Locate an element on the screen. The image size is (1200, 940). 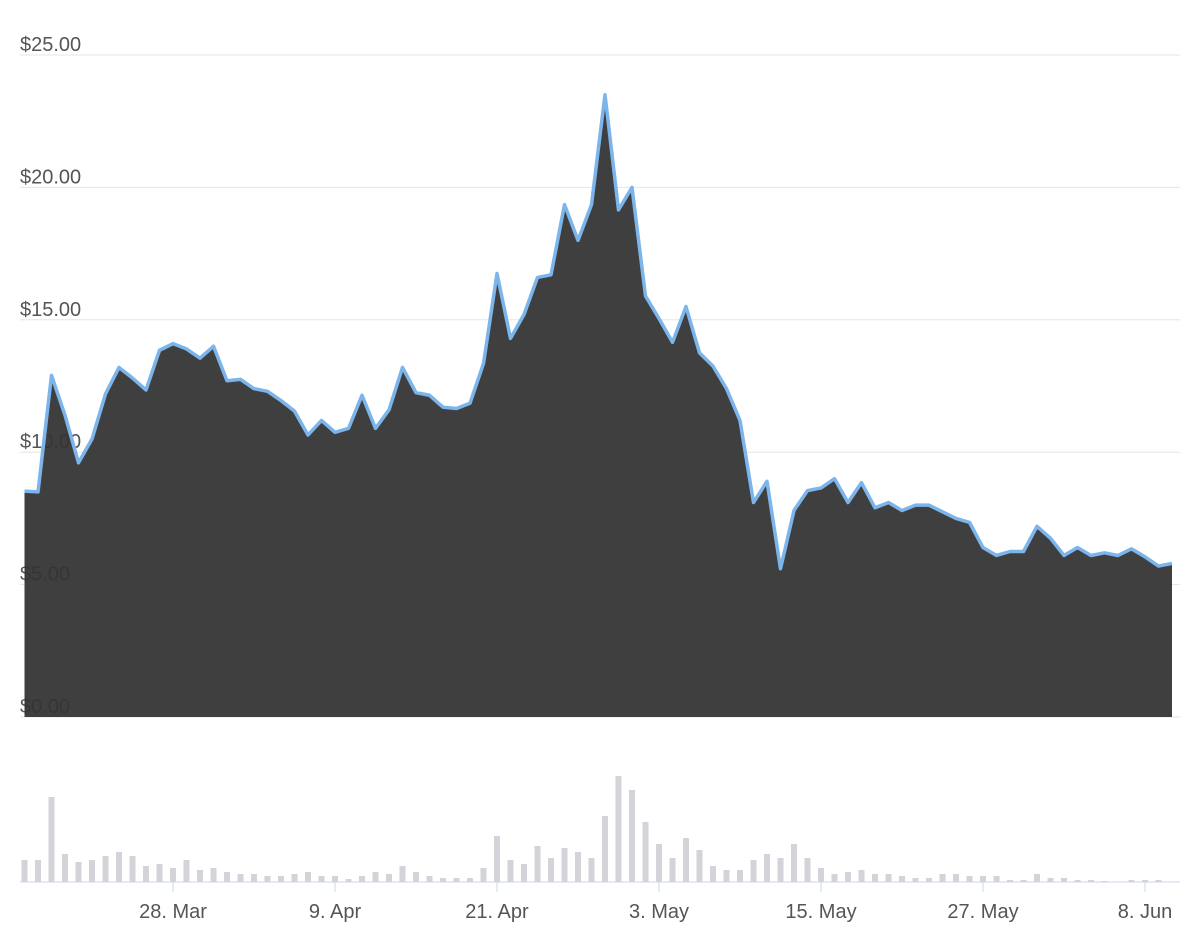
y-tick-label: $20.00 is located at coordinates (50, 177).